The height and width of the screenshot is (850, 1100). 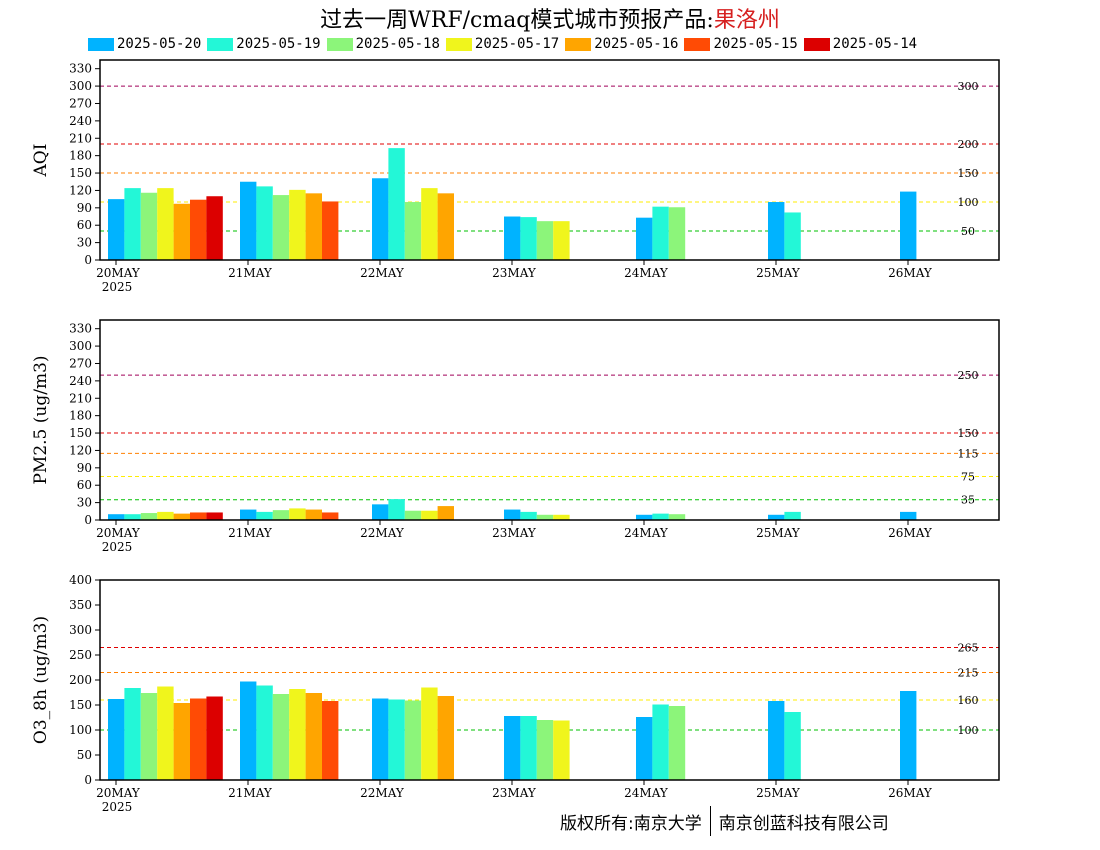 What do you see at coordinates (397, 44) in the screenshot?
I see `legend-label: 2025-05-18` at bounding box center [397, 44].